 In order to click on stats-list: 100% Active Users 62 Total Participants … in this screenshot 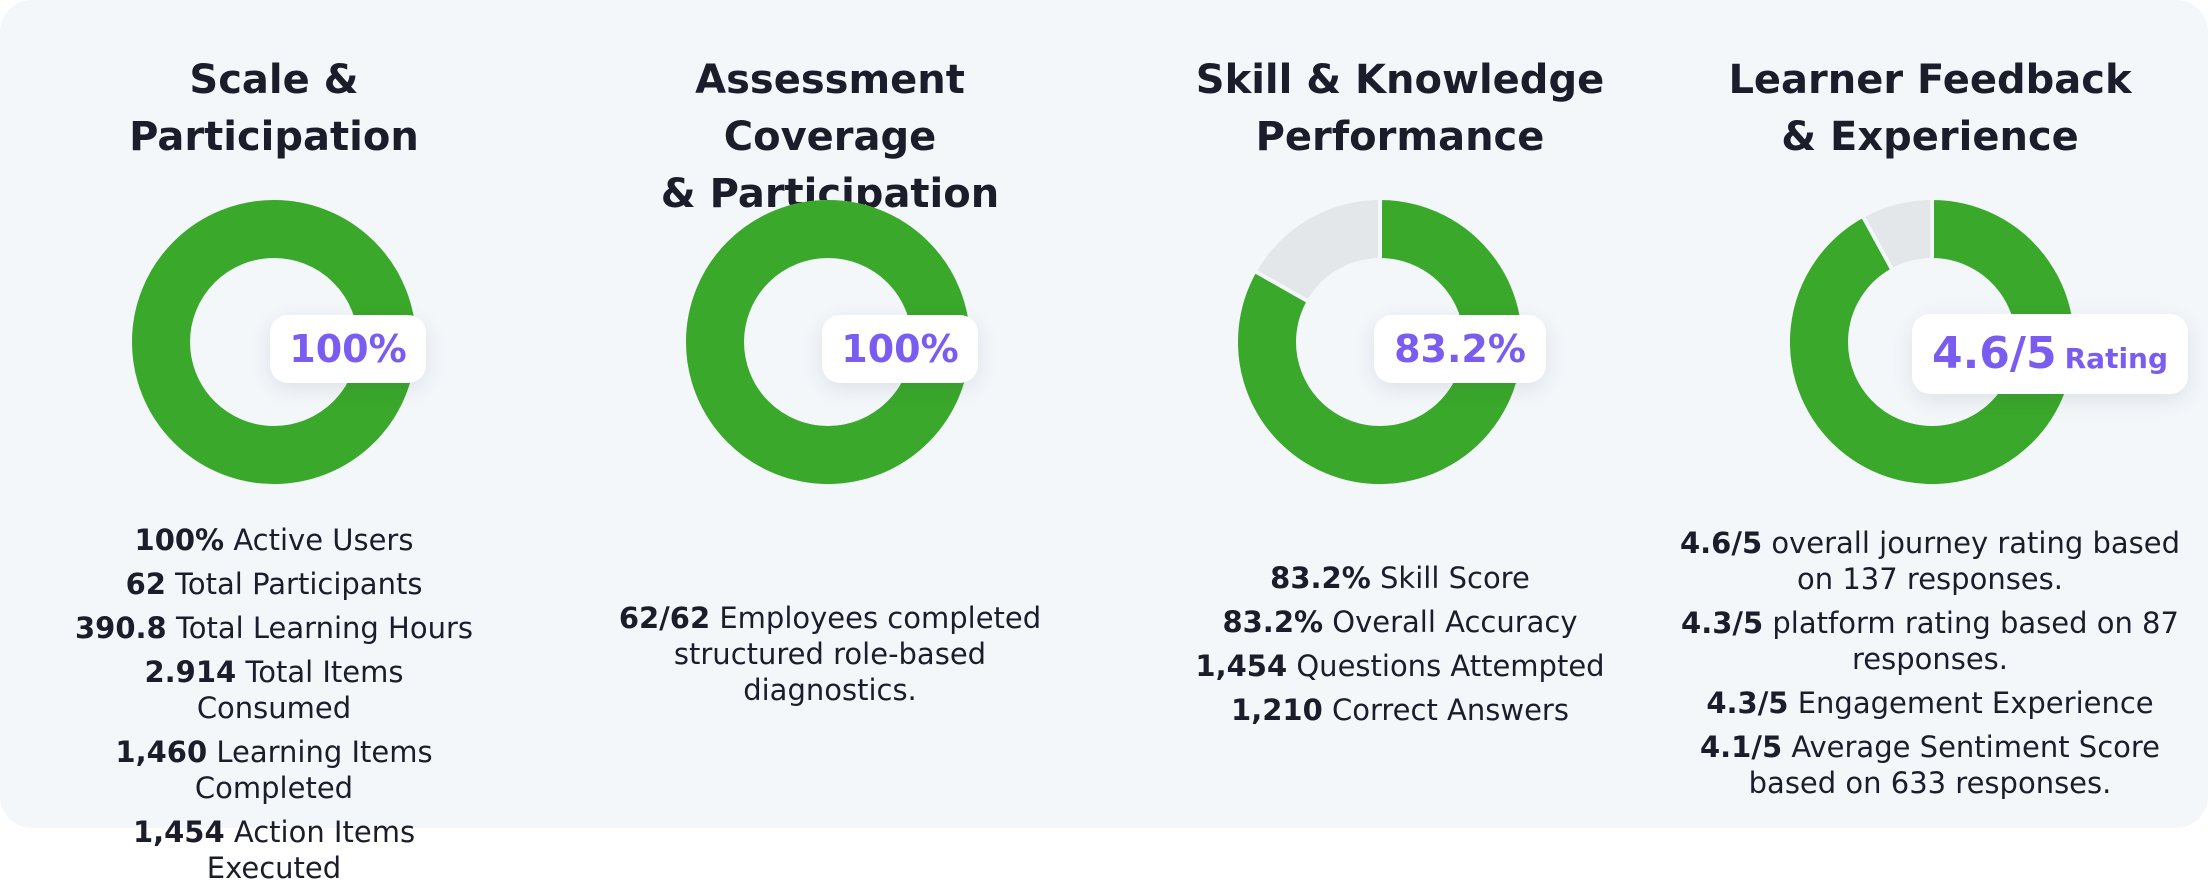, I will do `click(274, 708)`.